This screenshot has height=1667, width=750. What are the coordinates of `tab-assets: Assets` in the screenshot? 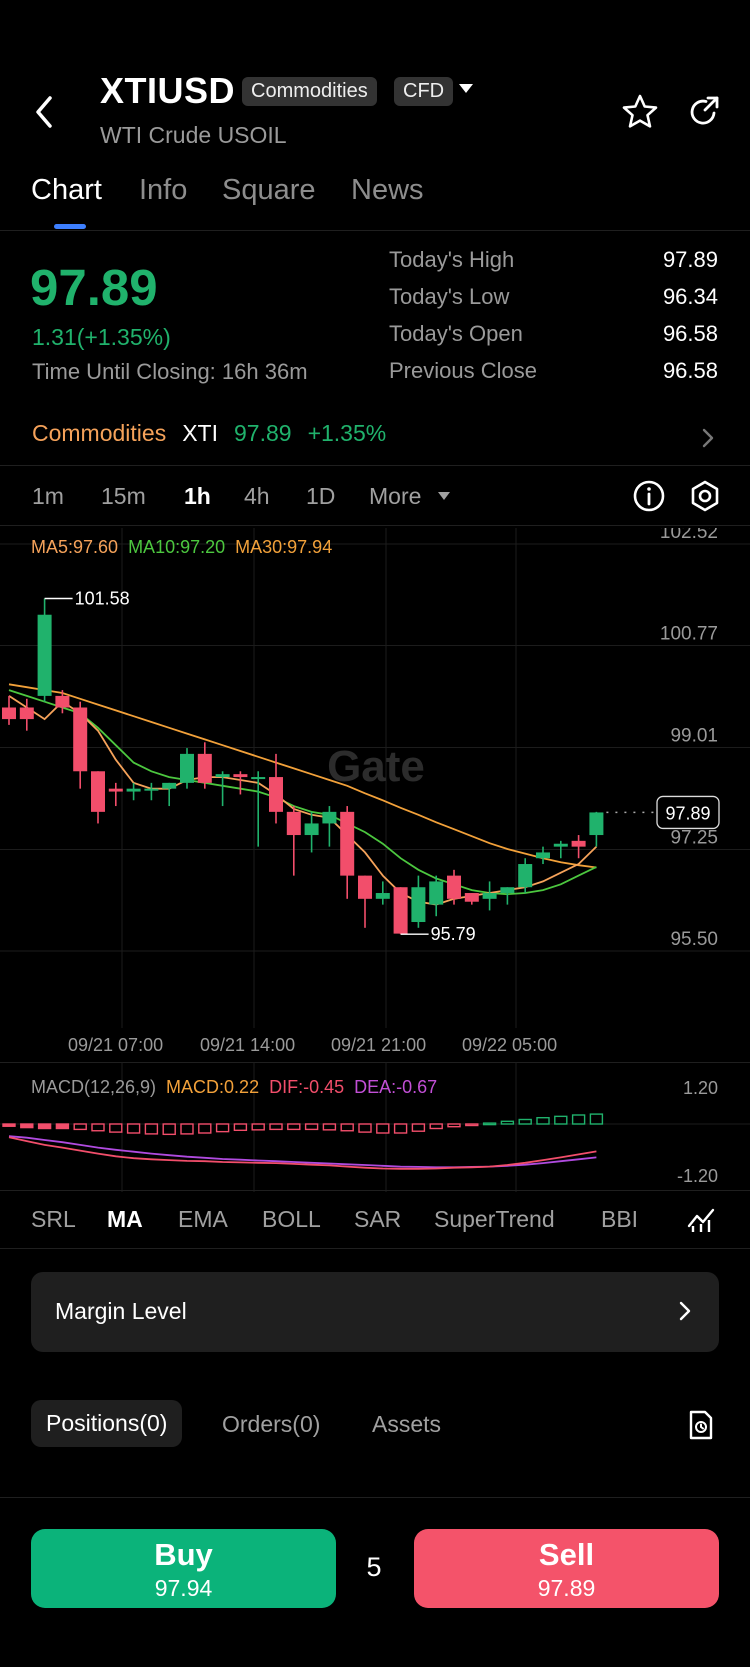 It's located at (407, 1424).